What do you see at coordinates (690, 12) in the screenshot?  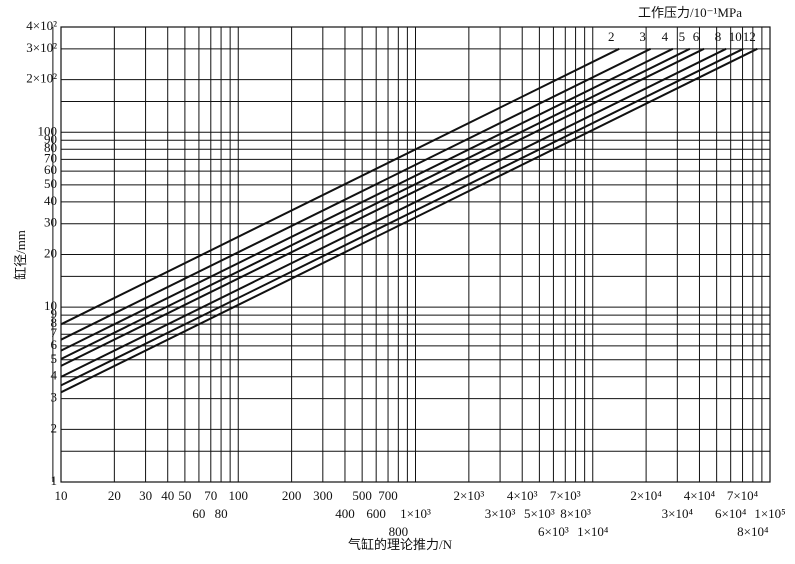 I see `legend-title: 工作压力/10⁻¹MPa` at bounding box center [690, 12].